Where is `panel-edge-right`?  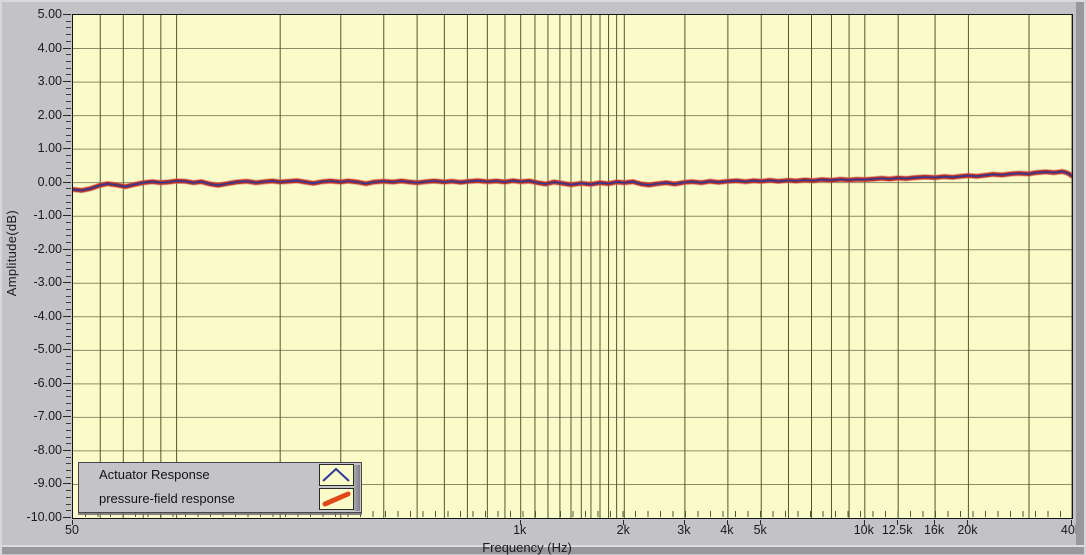 panel-edge-right is located at coordinates (1085, 277).